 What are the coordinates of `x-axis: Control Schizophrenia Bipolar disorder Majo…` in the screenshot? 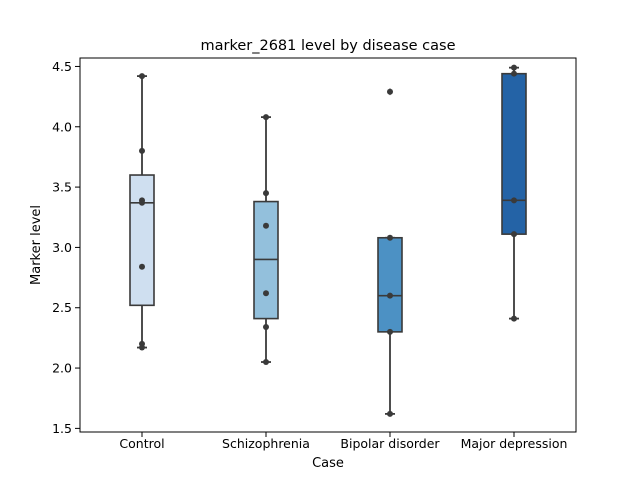 It's located at (343, 441).